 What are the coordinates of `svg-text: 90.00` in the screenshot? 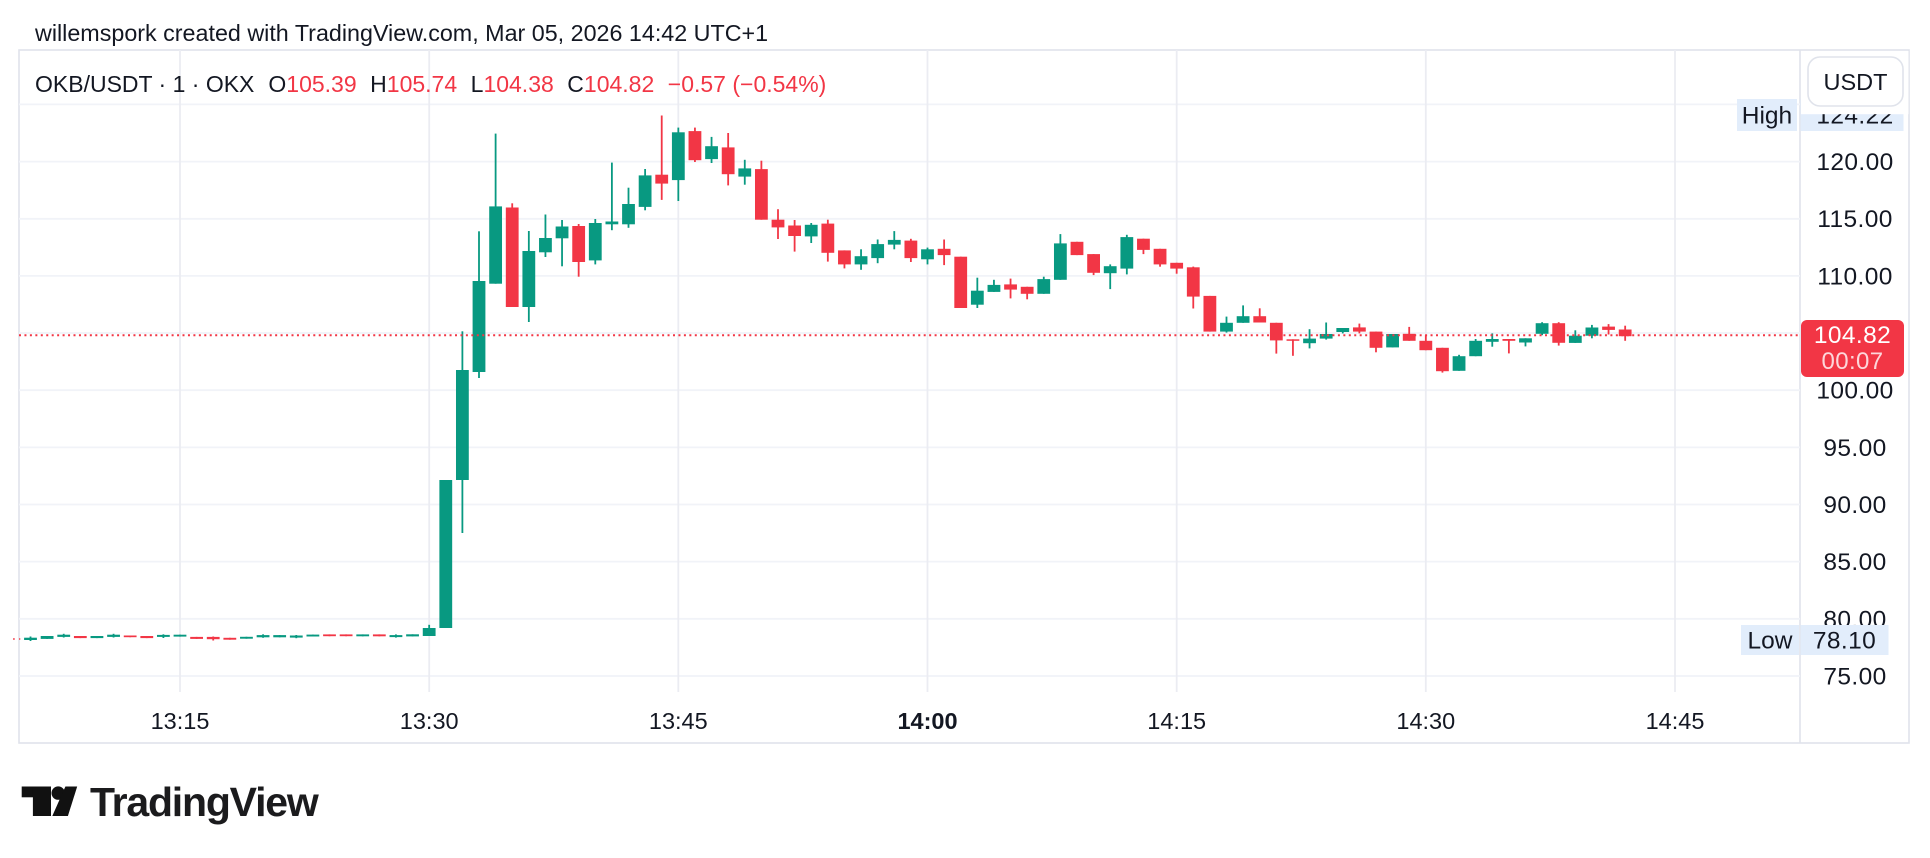 It's located at (1854, 505).